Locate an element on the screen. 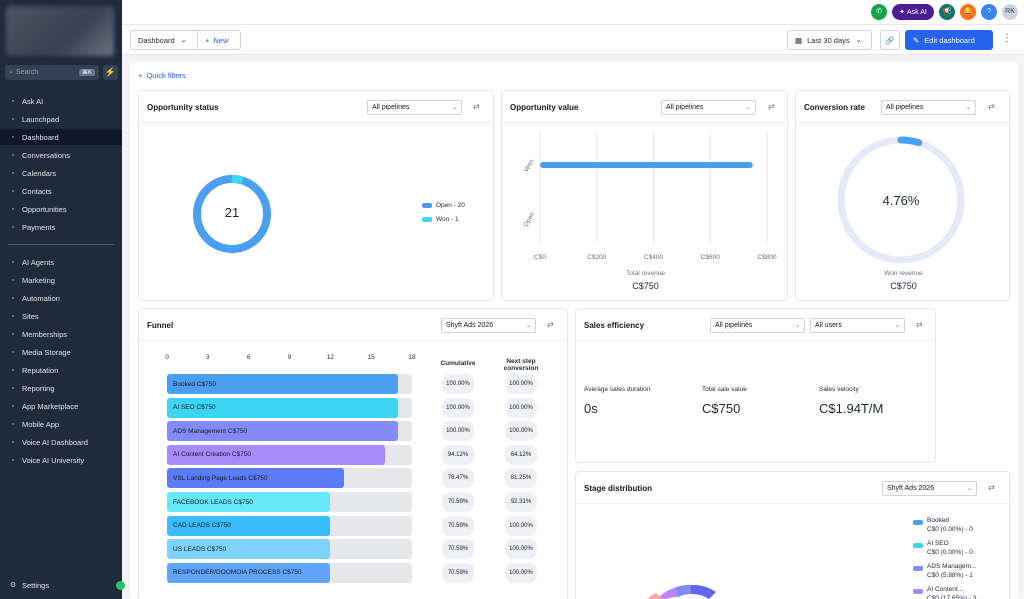 This screenshot has width=1024, height=599. sidebar-item-label: Settings is located at coordinates (36, 585).